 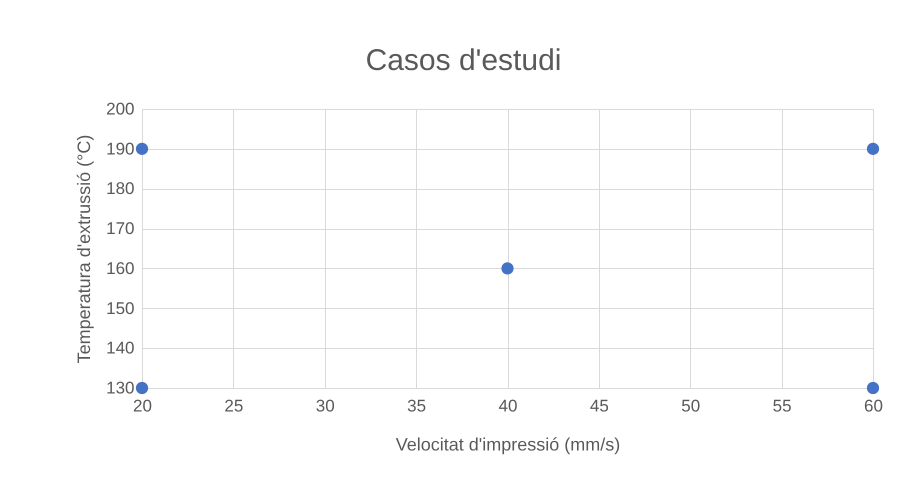 I want to click on x-tick-label: 45, so click(x=599, y=406).